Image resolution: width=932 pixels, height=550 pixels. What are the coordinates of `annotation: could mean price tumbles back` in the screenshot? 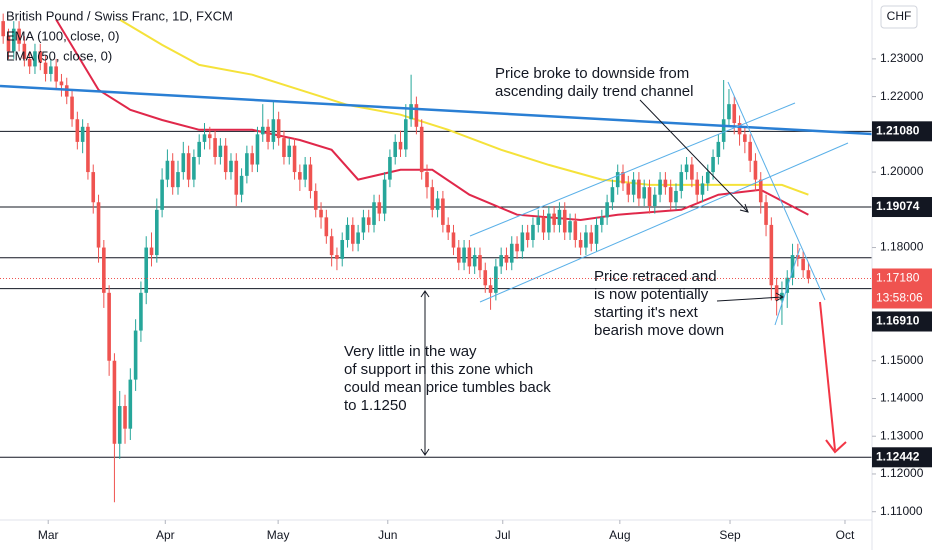 It's located at (447, 387).